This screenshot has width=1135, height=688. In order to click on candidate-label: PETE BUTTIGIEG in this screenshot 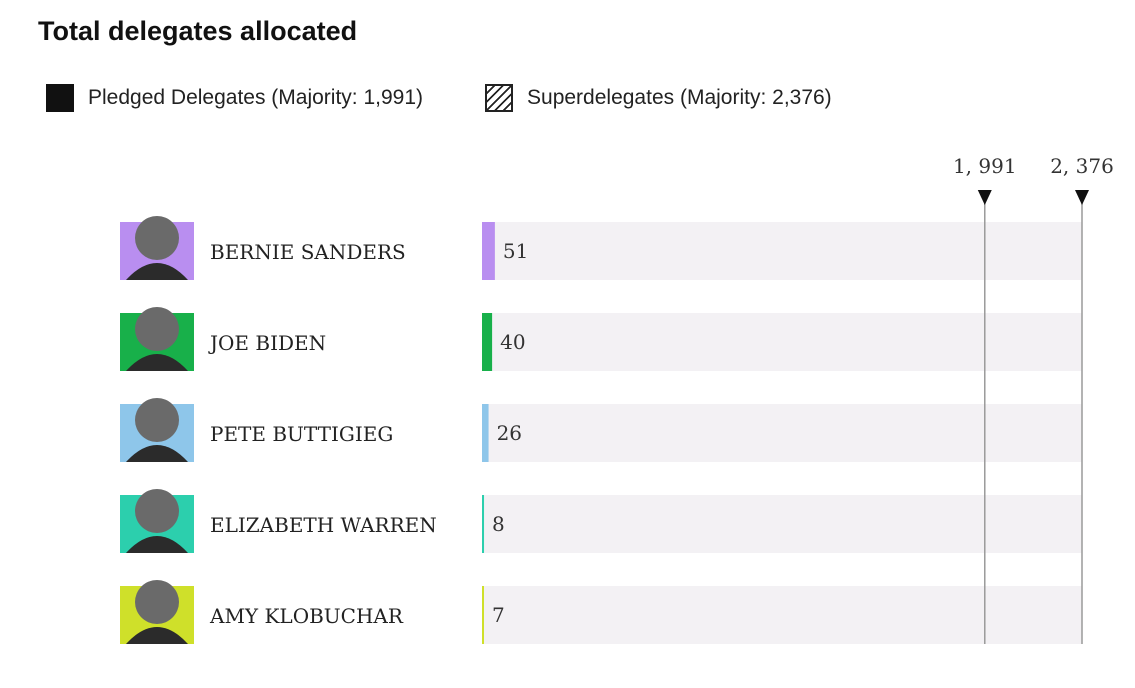, I will do `click(301, 434)`.